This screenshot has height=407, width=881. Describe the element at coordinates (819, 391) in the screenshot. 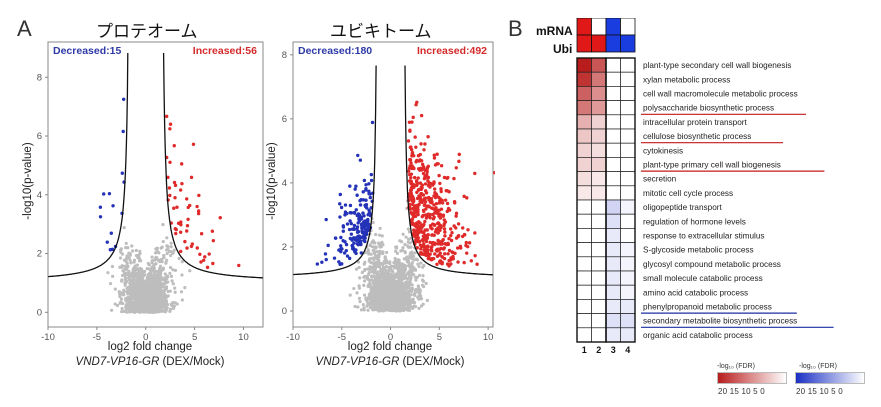

I see `legend-blue-ticks: 20 15 10 5 0` at that location.